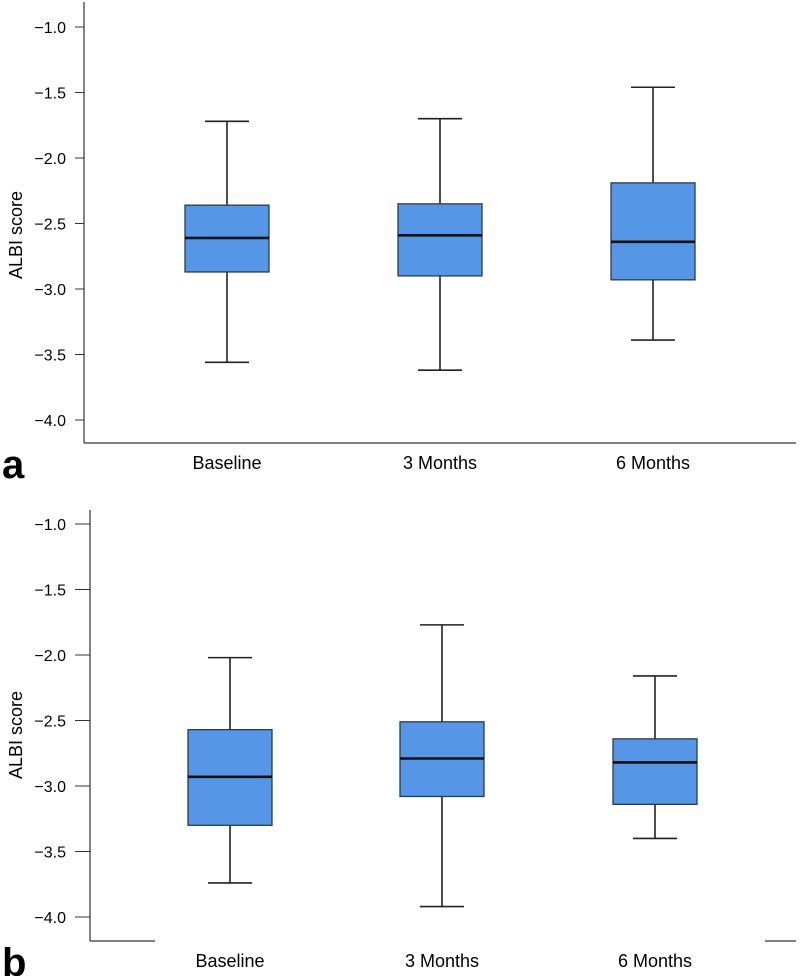  What do you see at coordinates (13, 465) in the screenshot?
I see `panel-letter: a` at bounding box center [13, 465].